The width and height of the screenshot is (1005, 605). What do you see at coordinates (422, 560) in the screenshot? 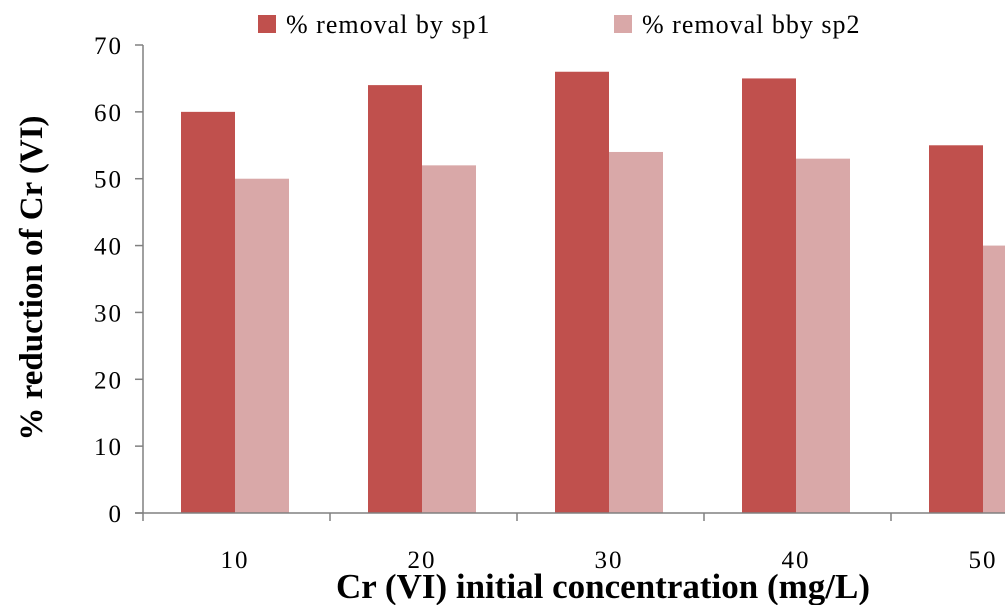
I see `x-tick-label: 20` at bounding box center [422, 560].